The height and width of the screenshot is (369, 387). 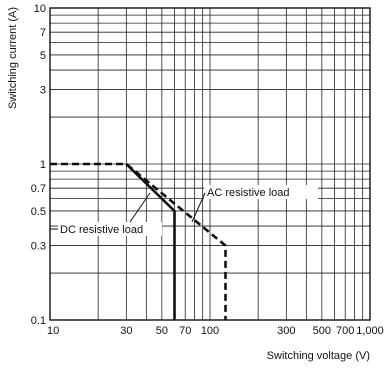 What do you see at coordinates (38, 165) in the screenshot?
I see `y-tick-labels: 0.1 0.3 0.5 0.7 1 3 5 7 10` at bounding box center [38, 165].